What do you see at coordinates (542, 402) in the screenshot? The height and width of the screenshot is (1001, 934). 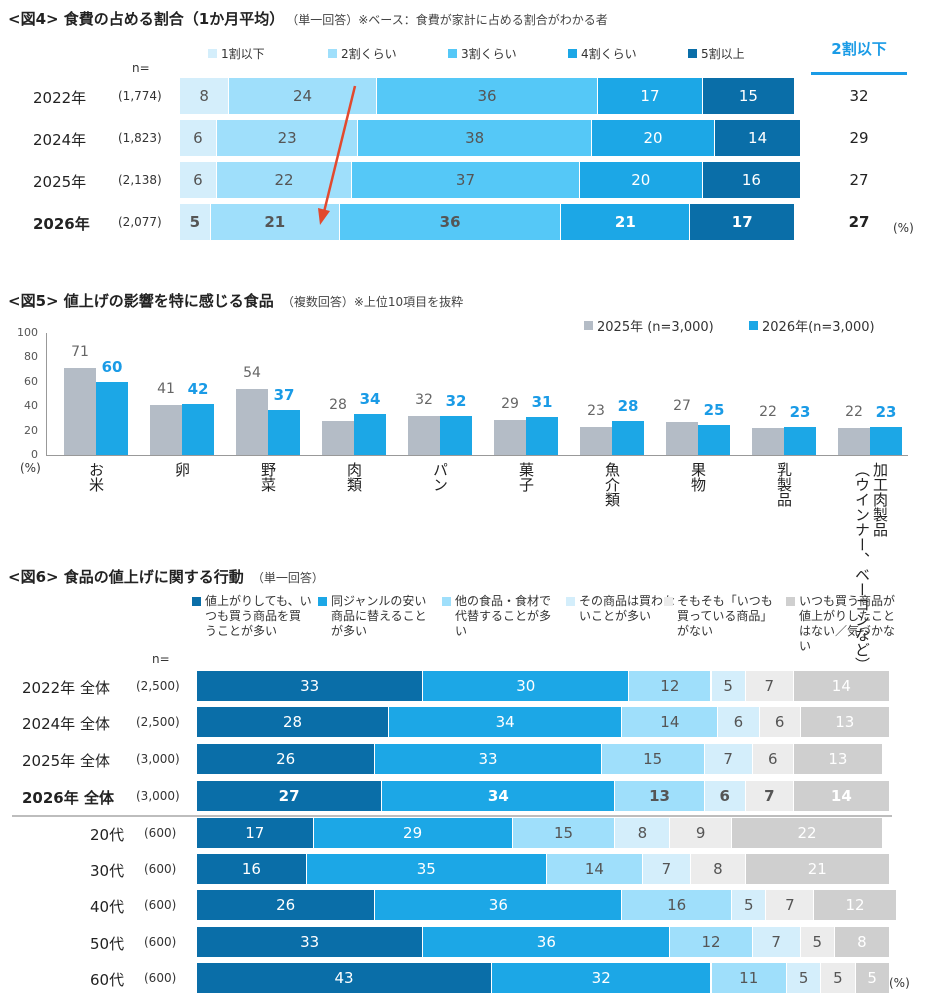 I see `fig5-data-label: 31` at bounding box center [542, 402].